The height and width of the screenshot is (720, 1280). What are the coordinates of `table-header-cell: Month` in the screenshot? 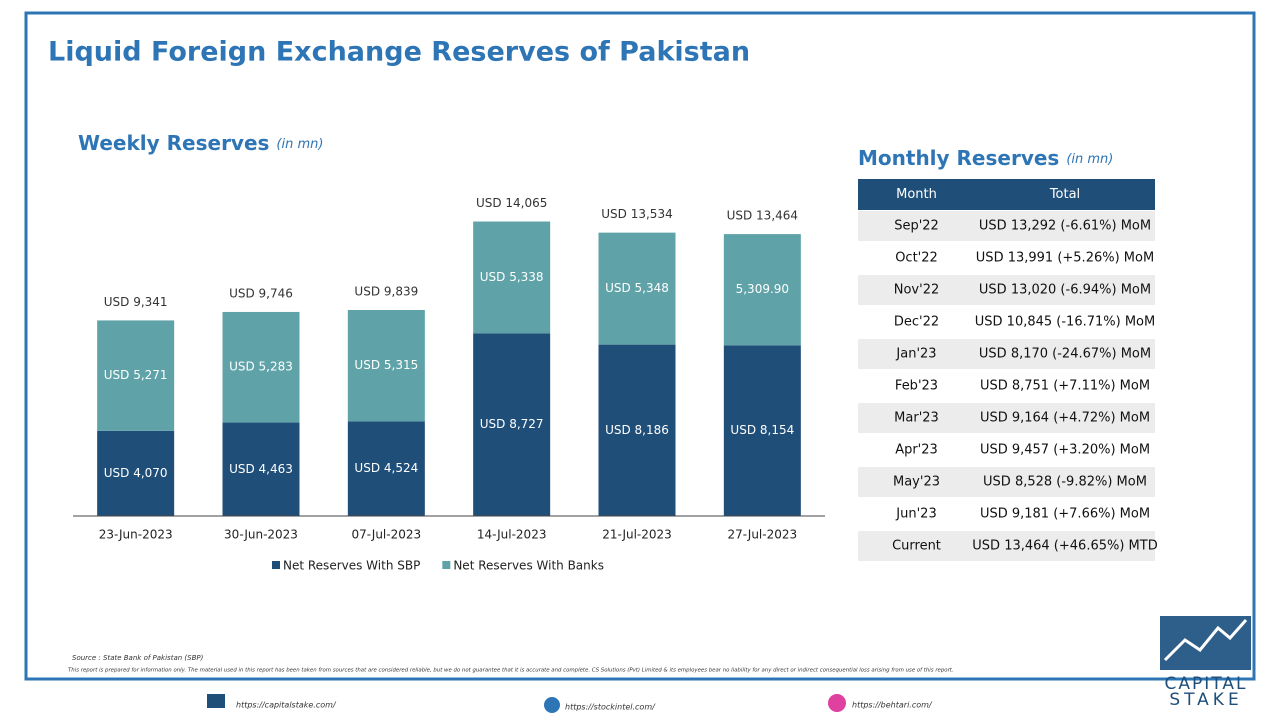 It's located at (916, 194).